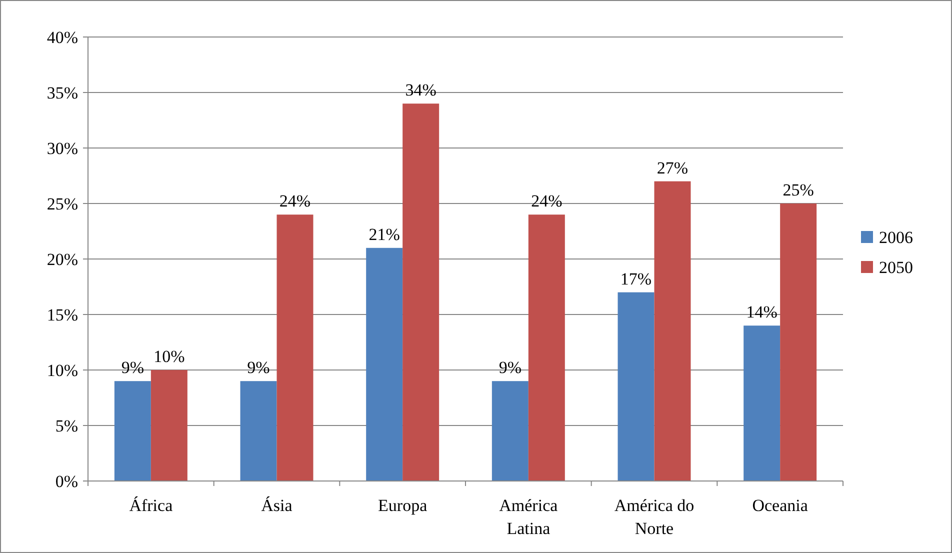 The image size is (952, 553). Describe the element at coordinates (62, 204) in the screenshot. I see `y-tick-label: 25%` at that location.